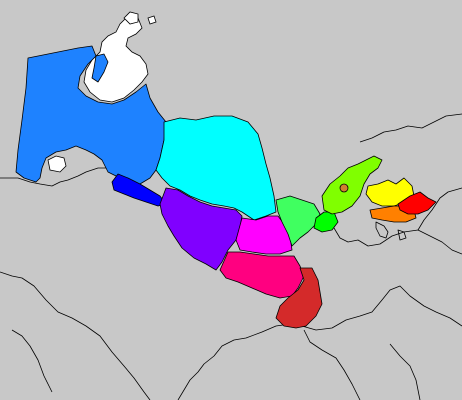 Image resolution: width=462 pixels, height=400 pixels. Describe the element at coordinates (417, 203) in the screenshot. I see `region-andijan` at that location.